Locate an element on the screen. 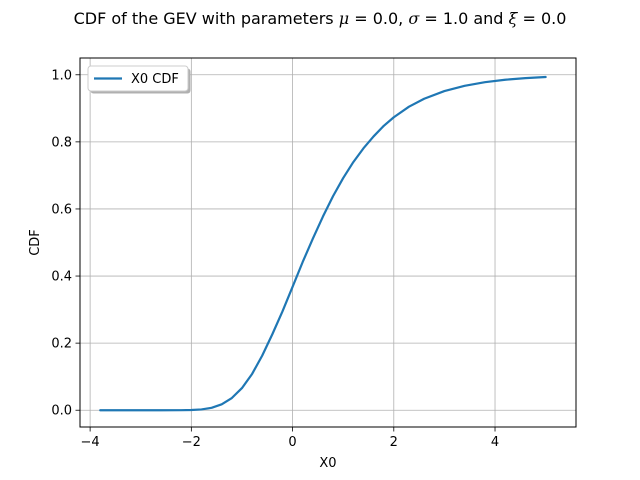 The height and width of the screenshot is (480, 640). title-param-xi-symbol: ξ is located at coordinates (514, 18).